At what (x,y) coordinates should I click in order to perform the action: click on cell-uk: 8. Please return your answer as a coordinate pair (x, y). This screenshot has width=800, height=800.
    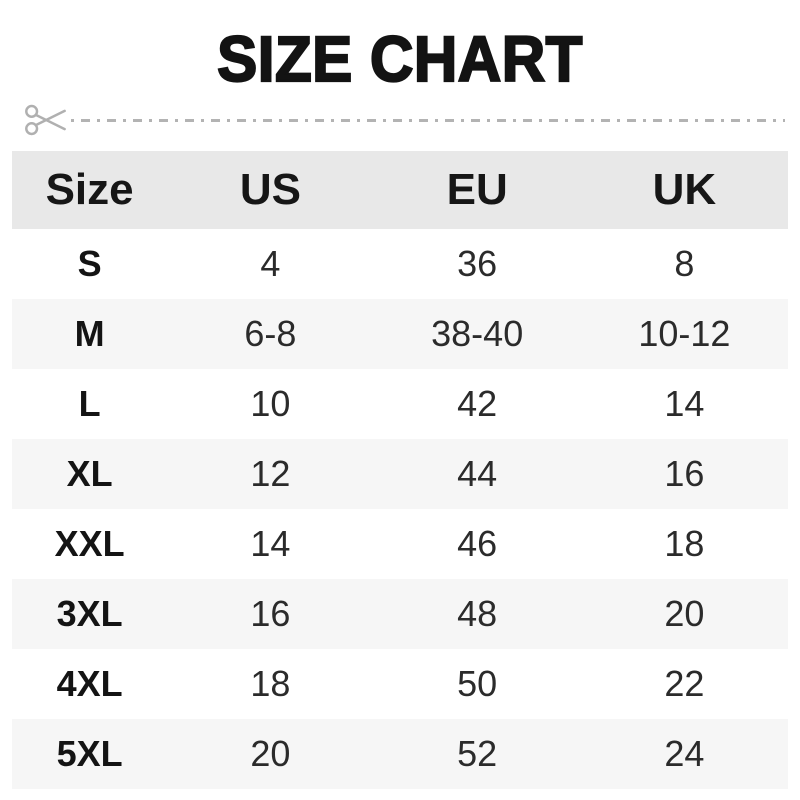
    Looking at the image, I should click on (684, 264).